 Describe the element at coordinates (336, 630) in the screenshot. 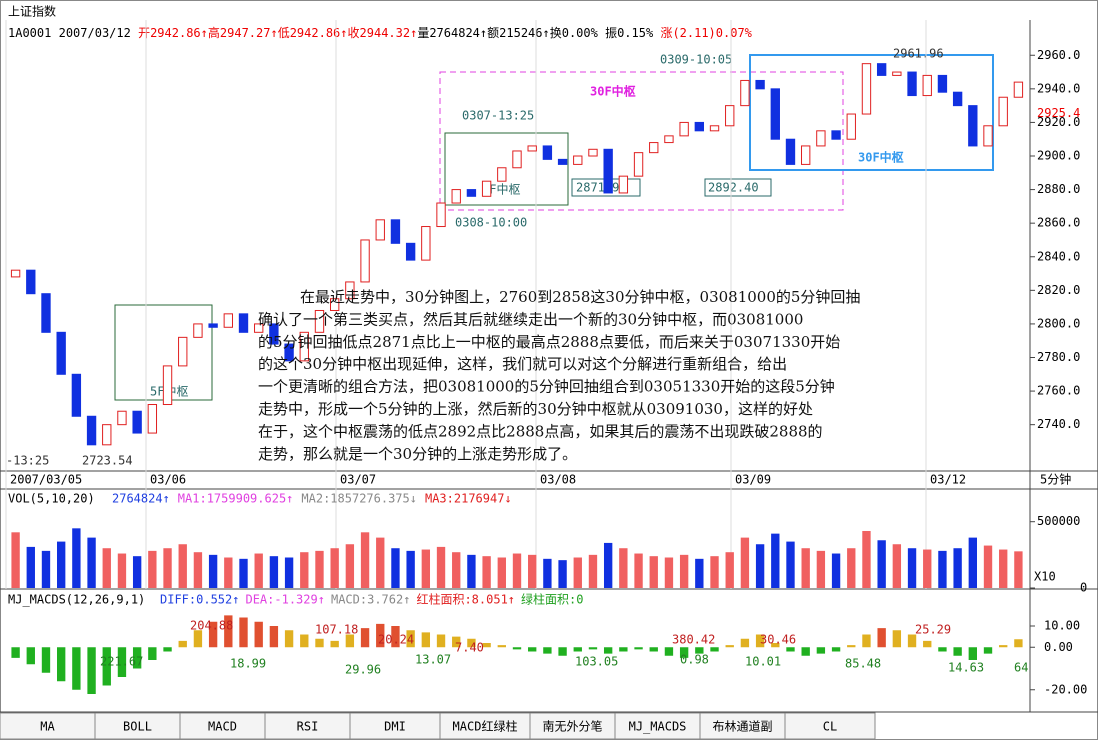

I see `area-label: 107.18` at that location.